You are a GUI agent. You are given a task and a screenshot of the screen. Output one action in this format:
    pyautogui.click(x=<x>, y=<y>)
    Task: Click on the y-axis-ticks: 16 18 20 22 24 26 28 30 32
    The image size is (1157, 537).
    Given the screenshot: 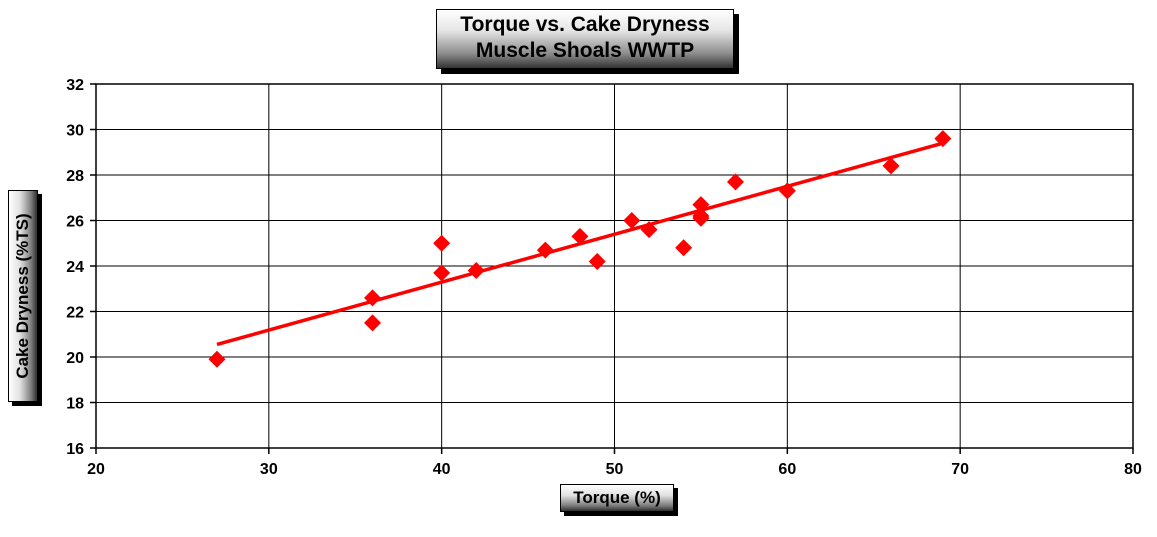 What is the action you would take?
    pyautogui.click(x=81, y=267)
    